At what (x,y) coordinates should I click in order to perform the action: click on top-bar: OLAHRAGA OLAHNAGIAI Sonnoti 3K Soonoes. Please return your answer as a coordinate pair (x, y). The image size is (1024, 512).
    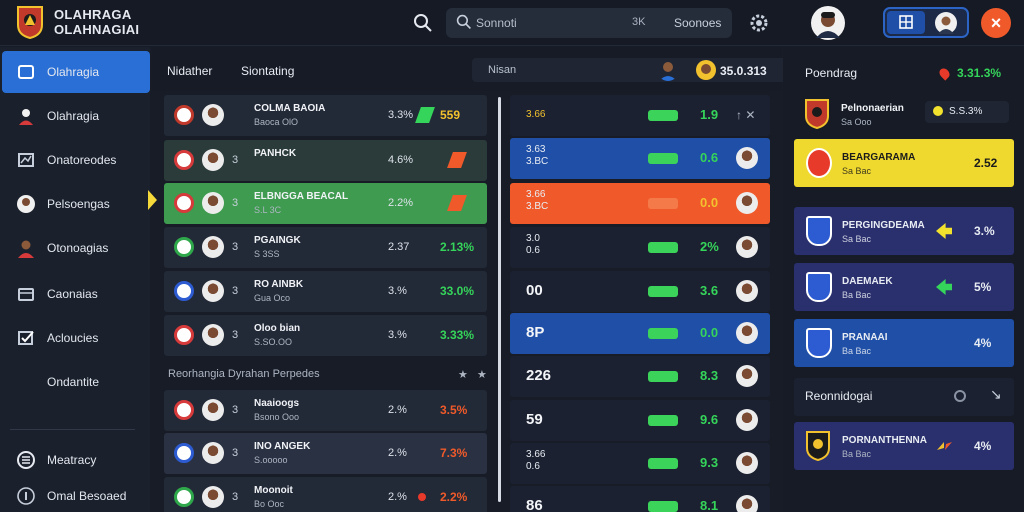
    Looking at the image, I should click on (512, 23).